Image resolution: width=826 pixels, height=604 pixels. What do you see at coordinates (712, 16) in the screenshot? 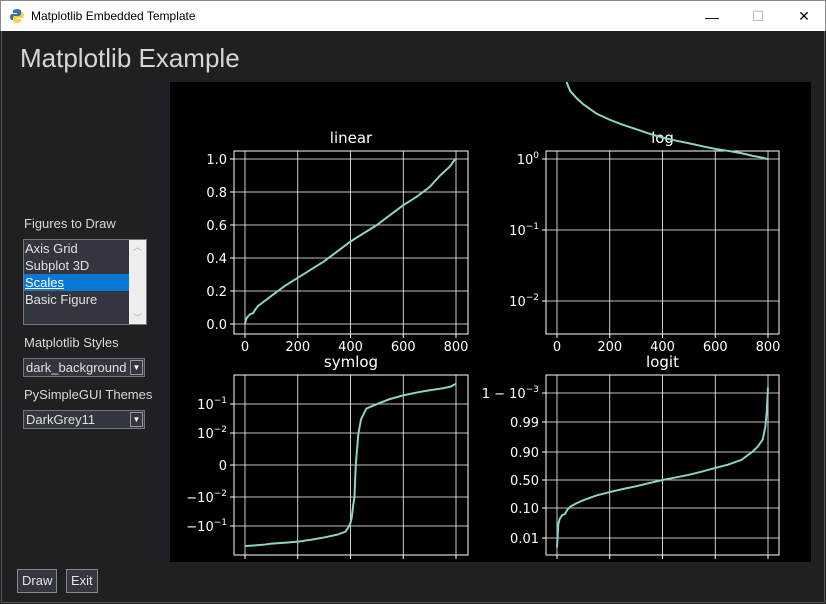
I see `minimize-button: —` at bounding box center [712, 16].